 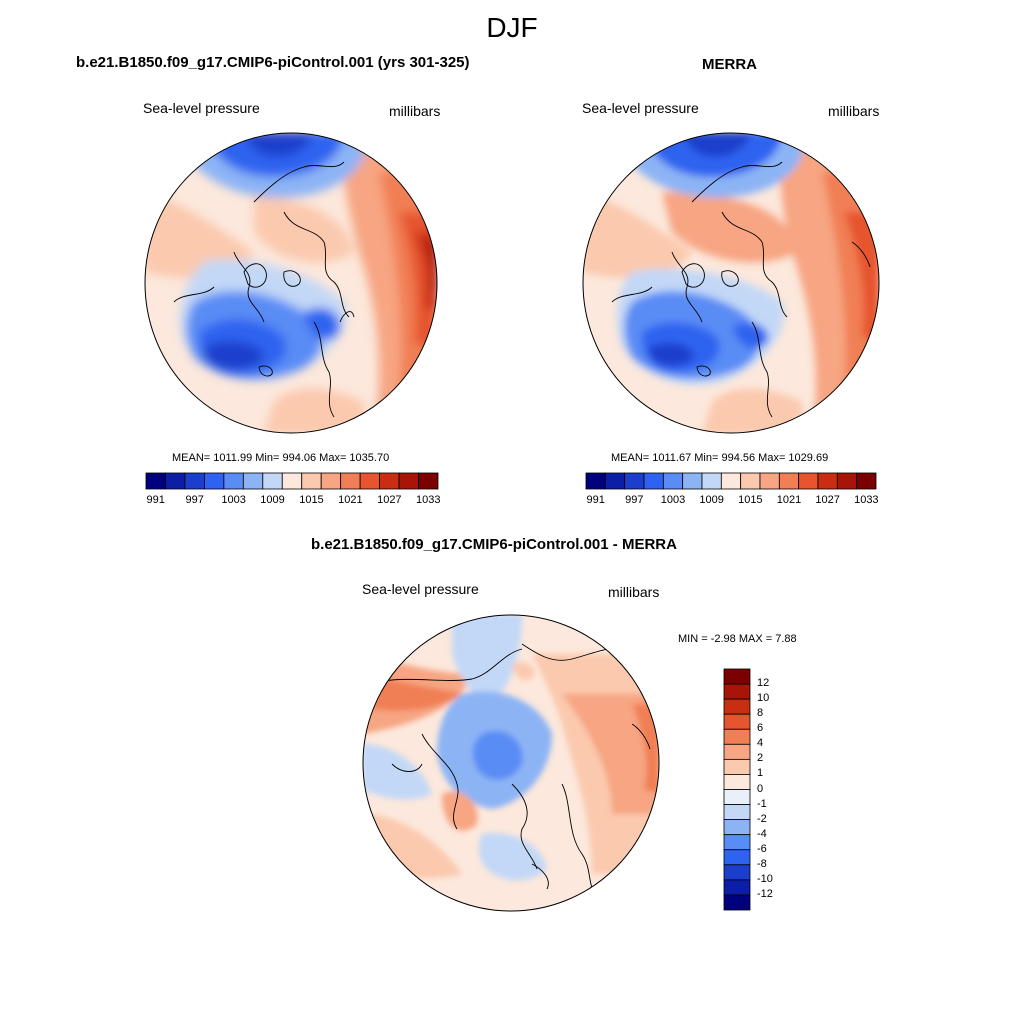 What do you see at coordinates (765, 893) in the screenshot?
I see `colorbar-tick-label: -12` at bounding box center [765, 893].